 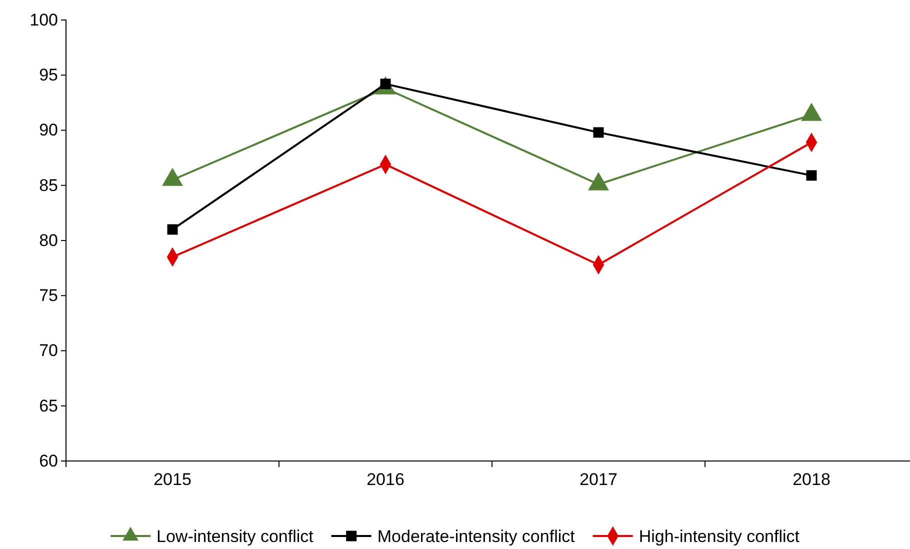 What do you see at coordinates (44, 20) in the screenshot?
I see `y-tick-label: 100` at bounding box center [44, 20].